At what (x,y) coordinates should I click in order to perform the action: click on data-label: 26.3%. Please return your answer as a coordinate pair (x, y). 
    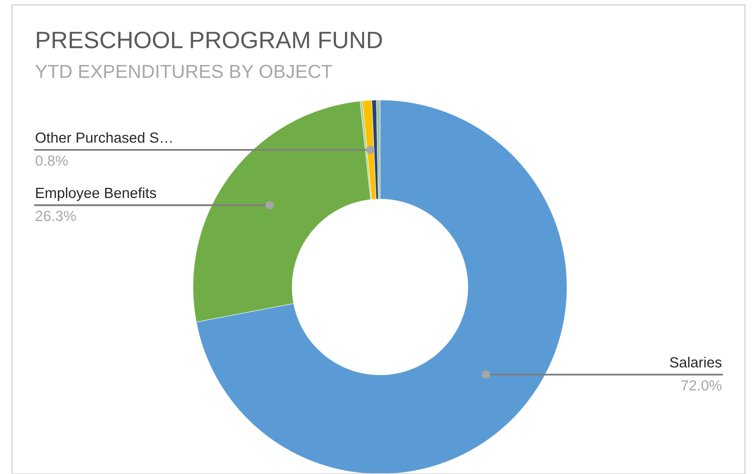
    Looking at the image, I should click on (56, 216).